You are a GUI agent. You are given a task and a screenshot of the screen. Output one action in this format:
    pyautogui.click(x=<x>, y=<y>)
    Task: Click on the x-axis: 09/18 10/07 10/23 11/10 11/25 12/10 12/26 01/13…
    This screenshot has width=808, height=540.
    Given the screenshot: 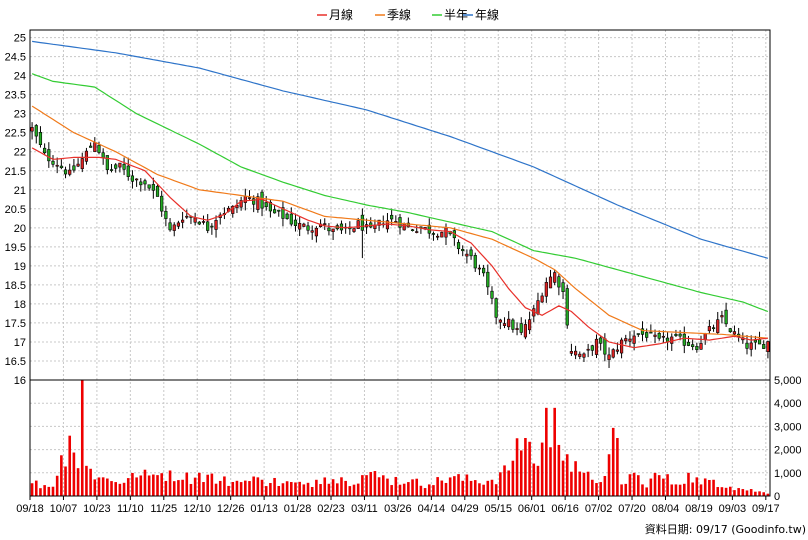 What is the action you would take?
    pyautogui.click(x=398, y=505)
    